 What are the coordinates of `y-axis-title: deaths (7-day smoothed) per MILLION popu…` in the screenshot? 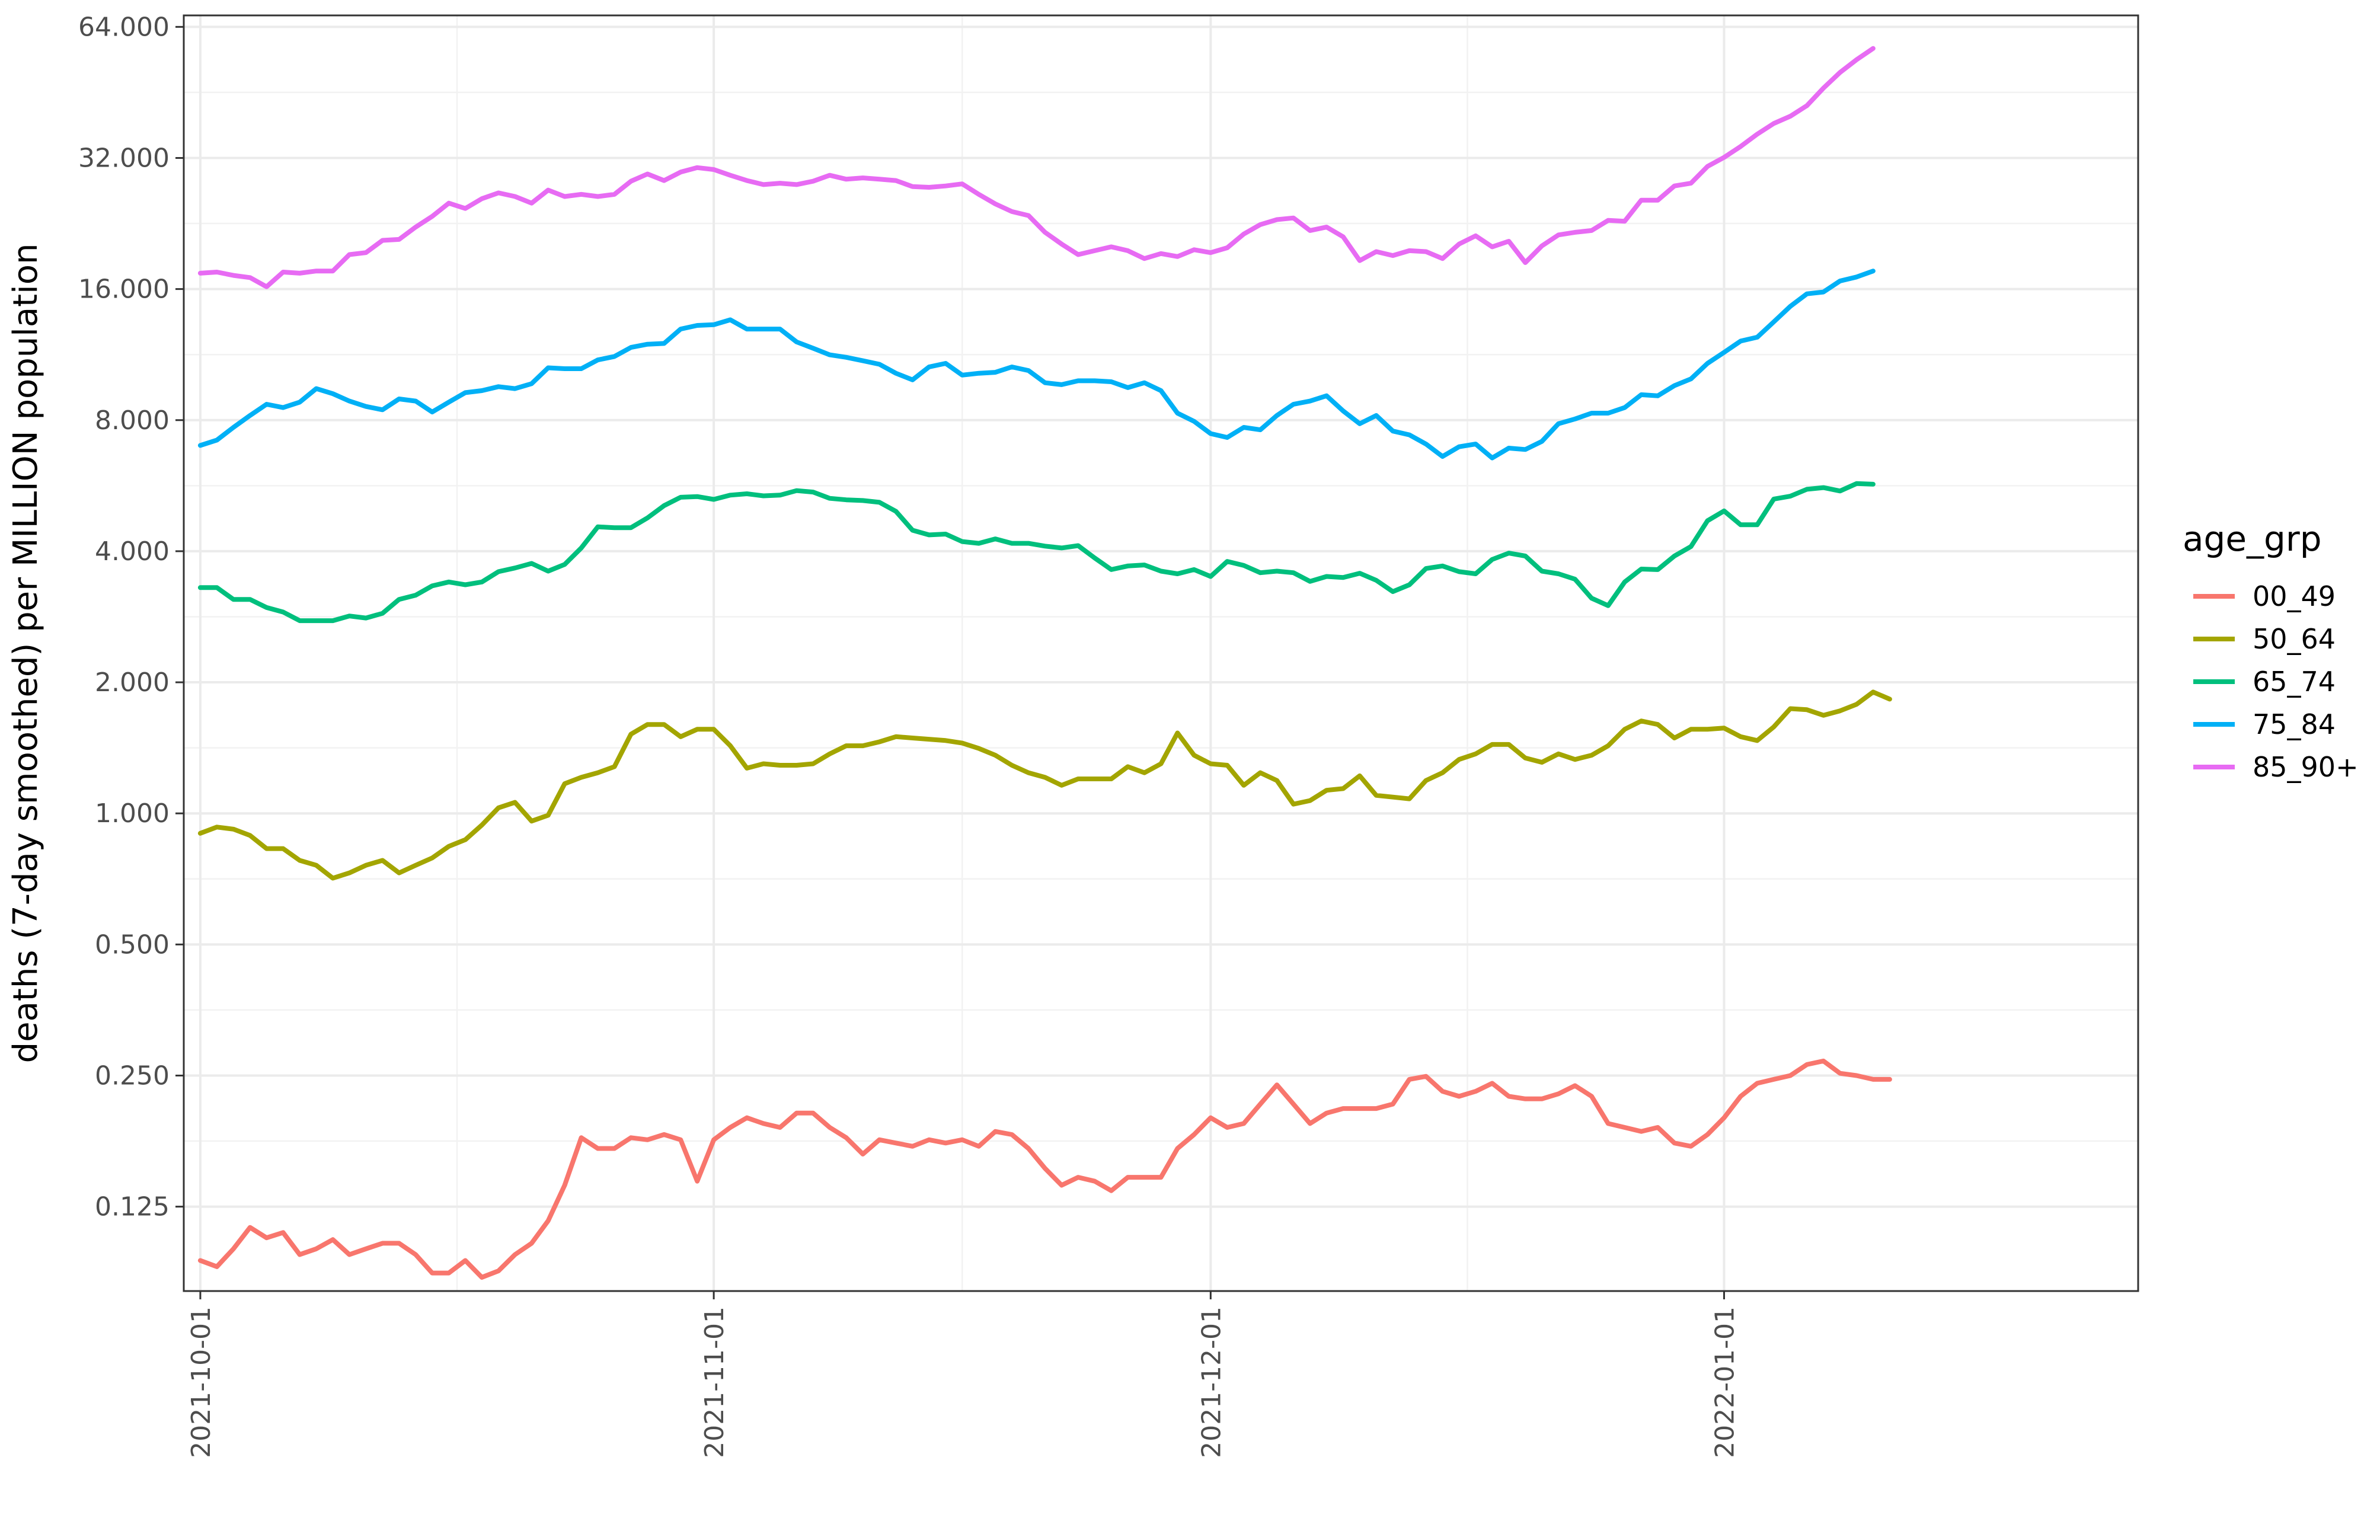 It's located at (26, 653).